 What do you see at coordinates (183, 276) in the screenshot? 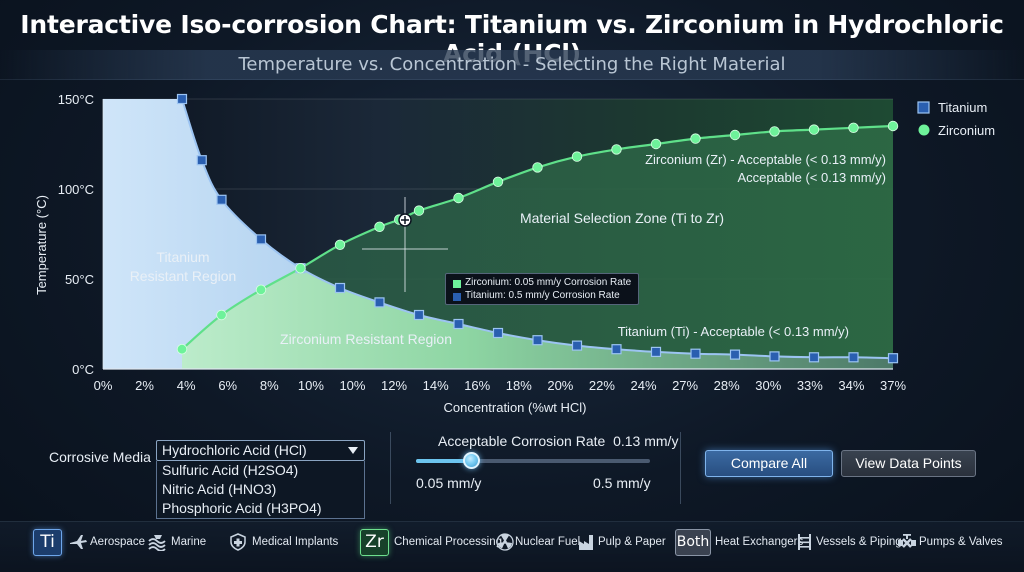
I see `titanium-region-label-2: Resistant Region` at bounding box center [183, 276].